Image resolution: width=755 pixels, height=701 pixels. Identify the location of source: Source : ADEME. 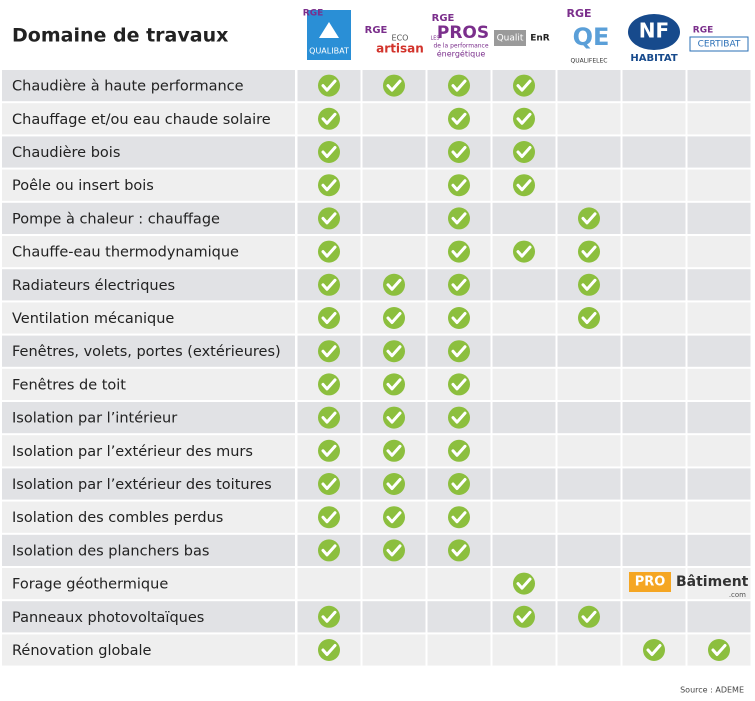
(712, 690).